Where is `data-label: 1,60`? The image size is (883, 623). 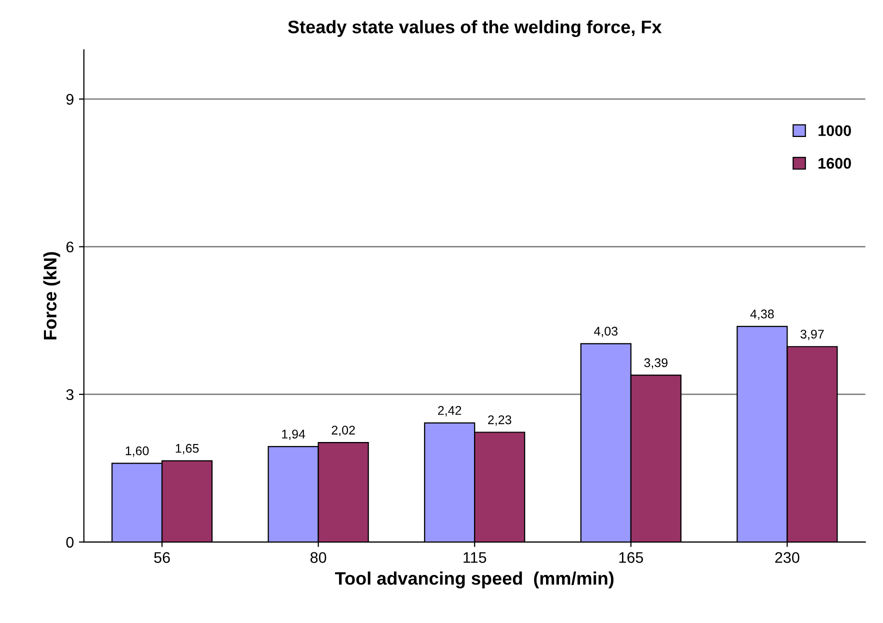 data-label: 1,60 is located at coordinates (137, 451).